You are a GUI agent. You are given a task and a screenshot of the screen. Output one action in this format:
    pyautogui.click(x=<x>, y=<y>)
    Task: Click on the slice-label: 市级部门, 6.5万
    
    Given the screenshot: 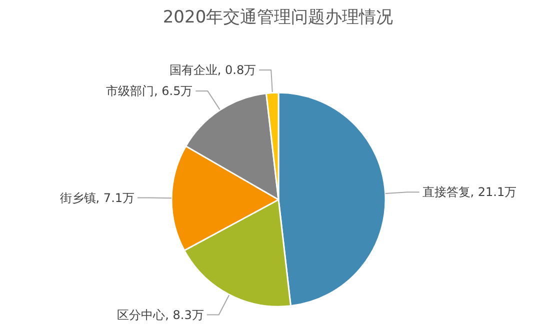 What is the action you would take?
    pyautogui.click(x=149, y=91)
    